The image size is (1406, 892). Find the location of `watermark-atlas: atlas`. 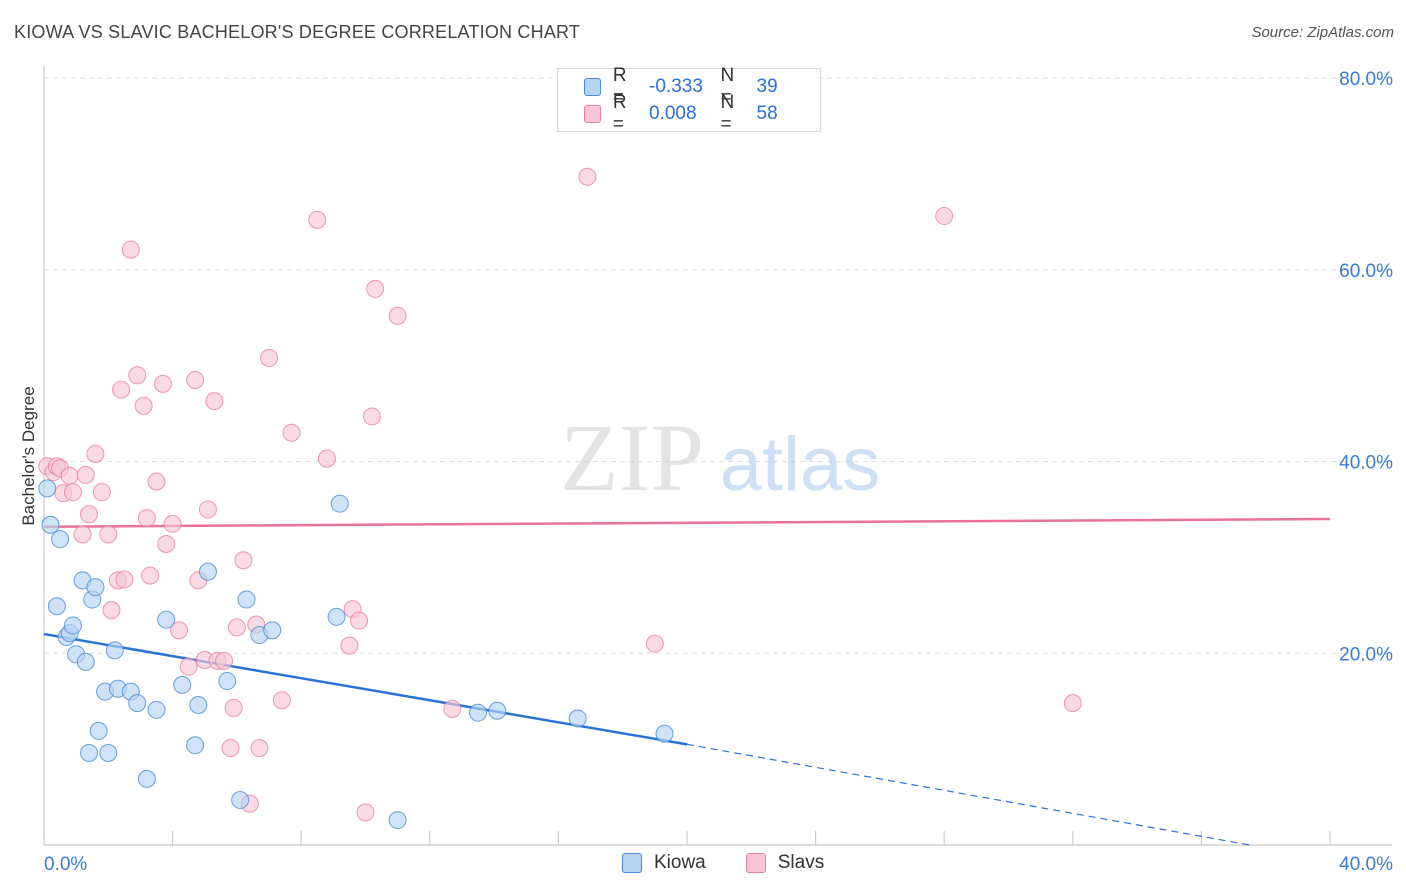

watermark-atlas: atlas is located at coordinates (800, 464).